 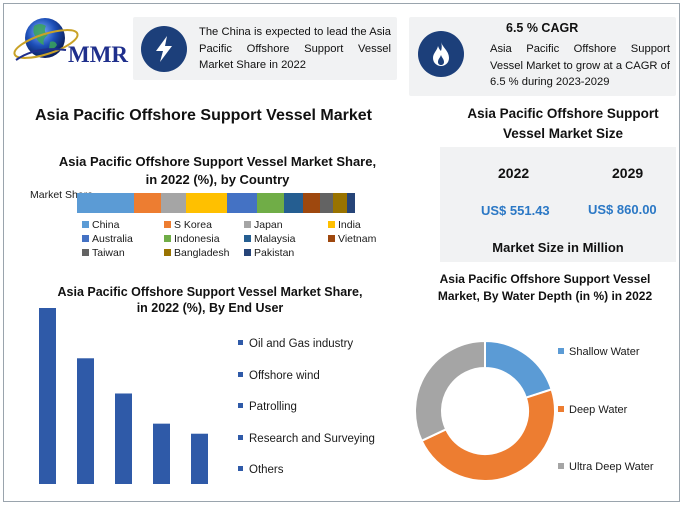 What do you see at coordinates (268, 225) in the screenshot?
I see `legend-label: Japan` at bounding box center [268, 225].